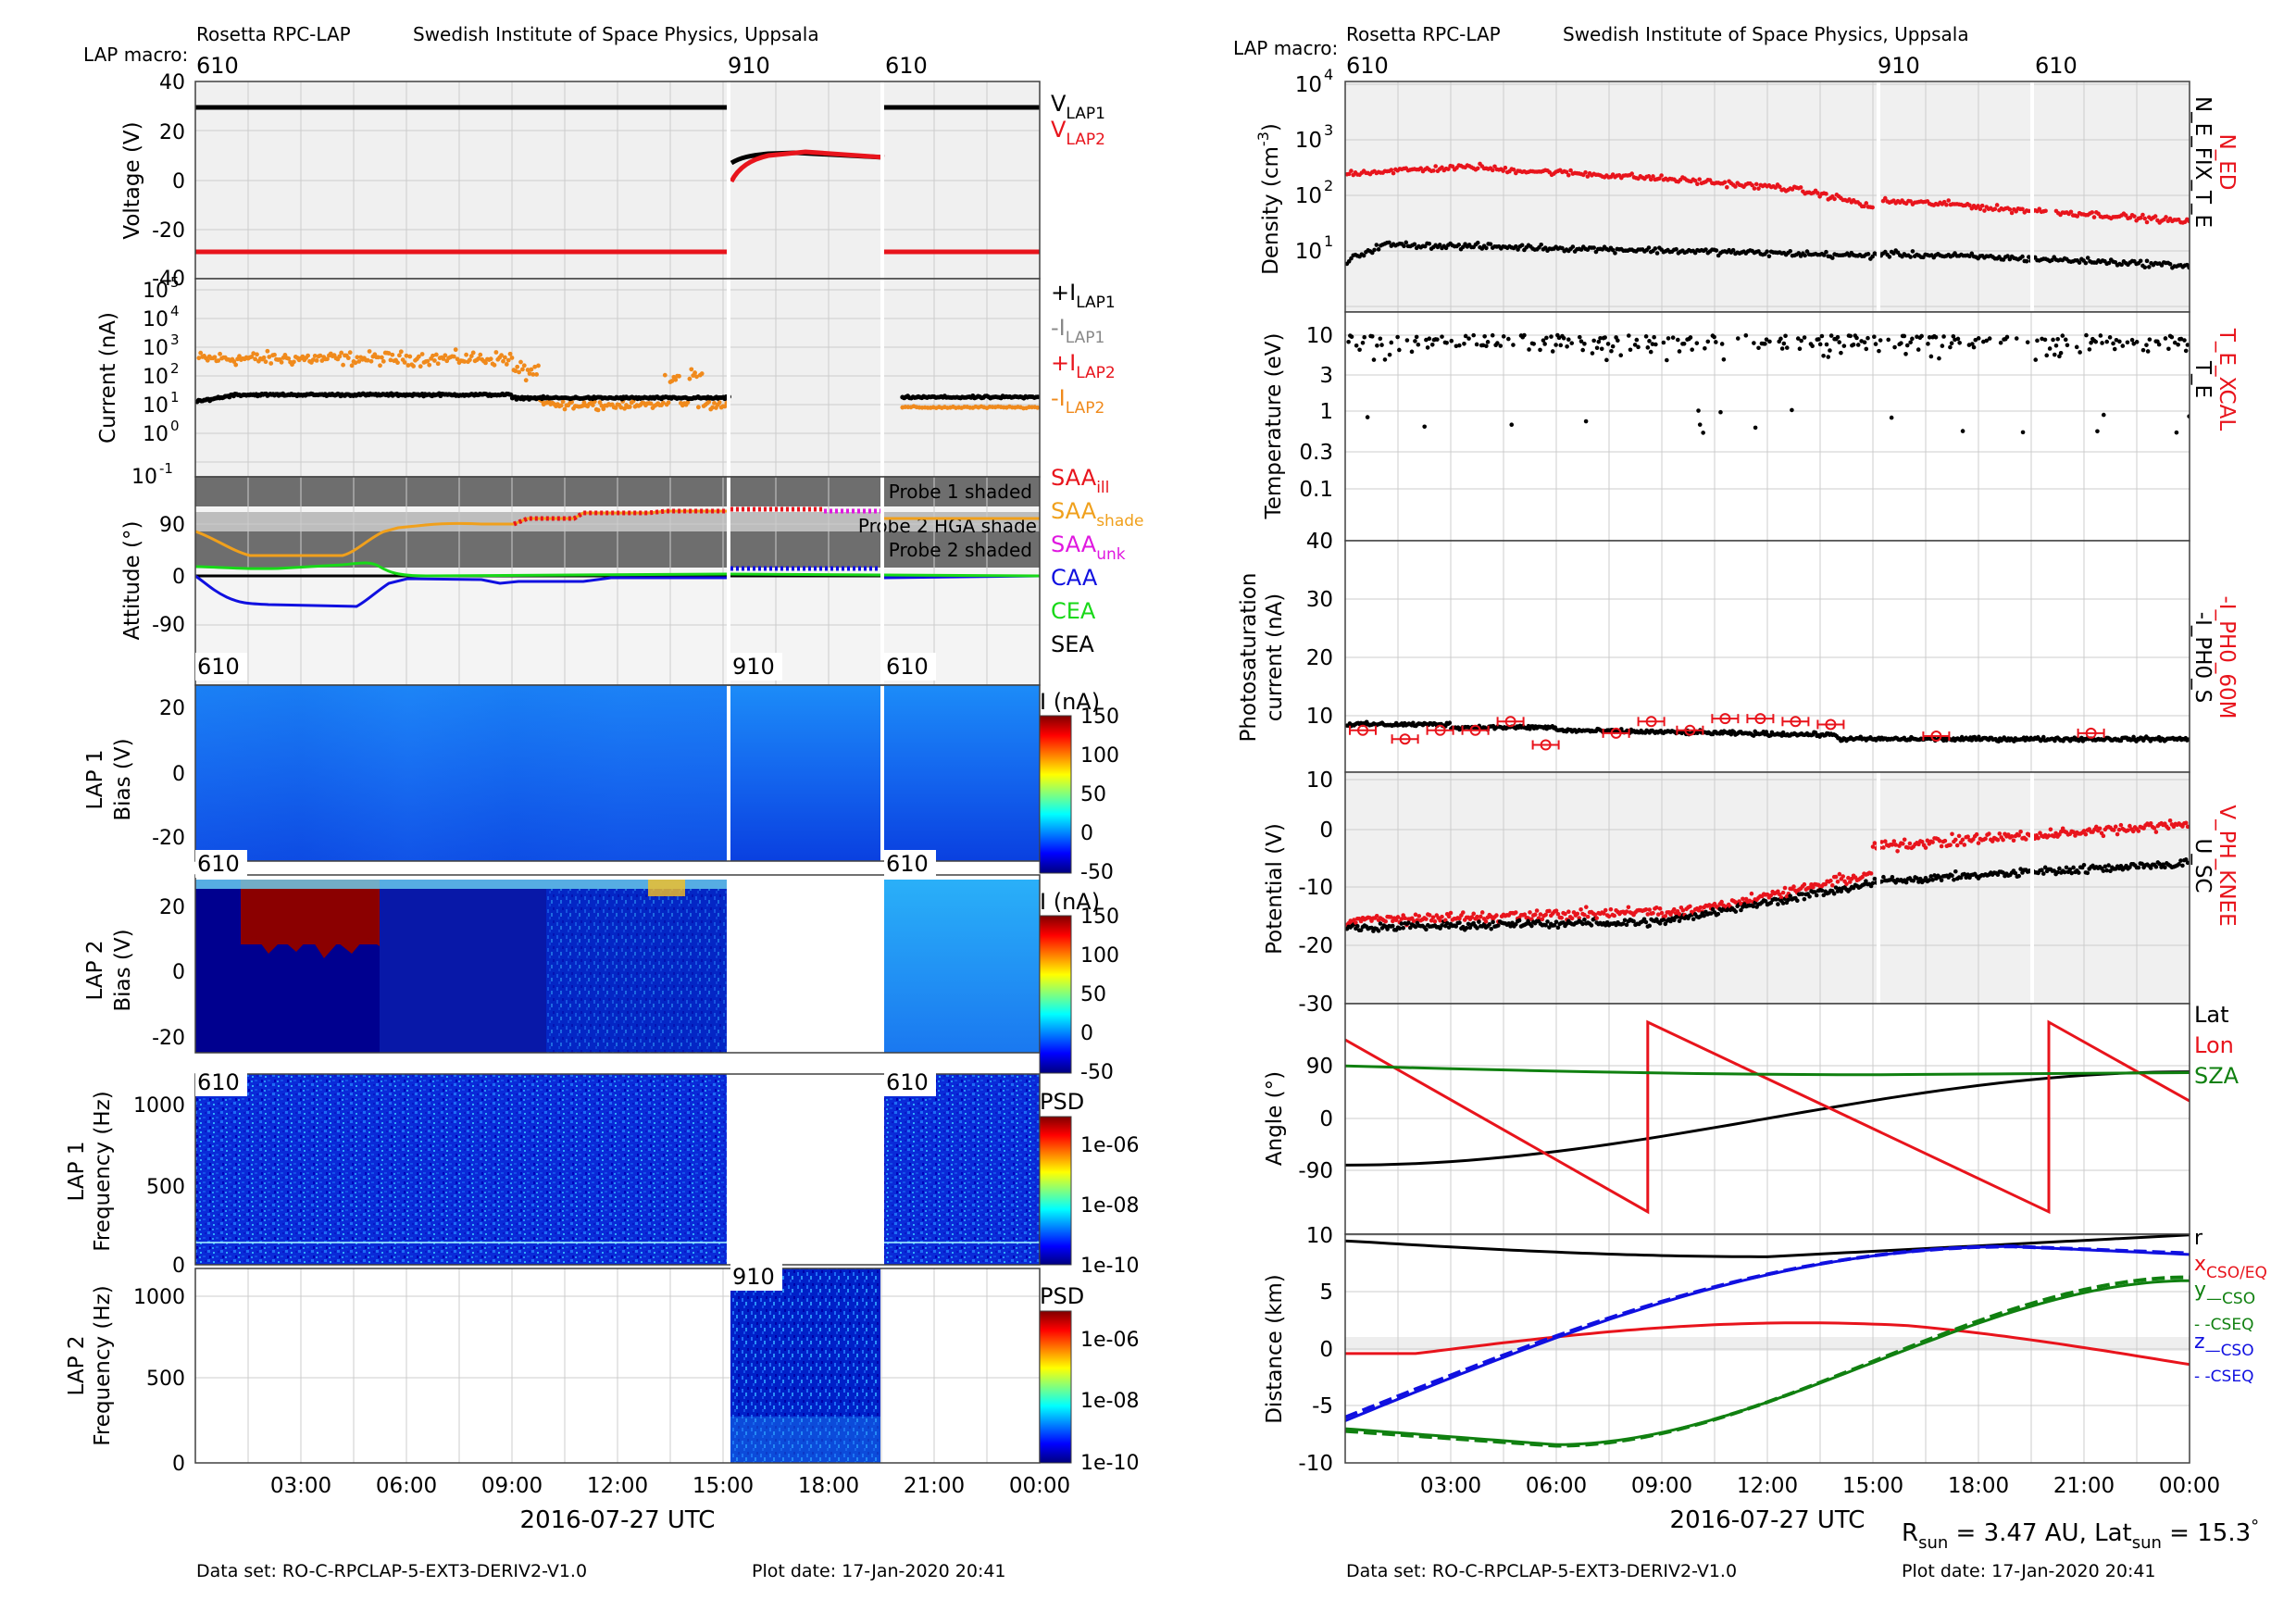 The image size is (2296, 1624). What do you see at coordinates (1109, 1206) in the screenshot?
I see `lap1-freq-ctick-e8: 1e-08` at bounding box center [1109, 1206].